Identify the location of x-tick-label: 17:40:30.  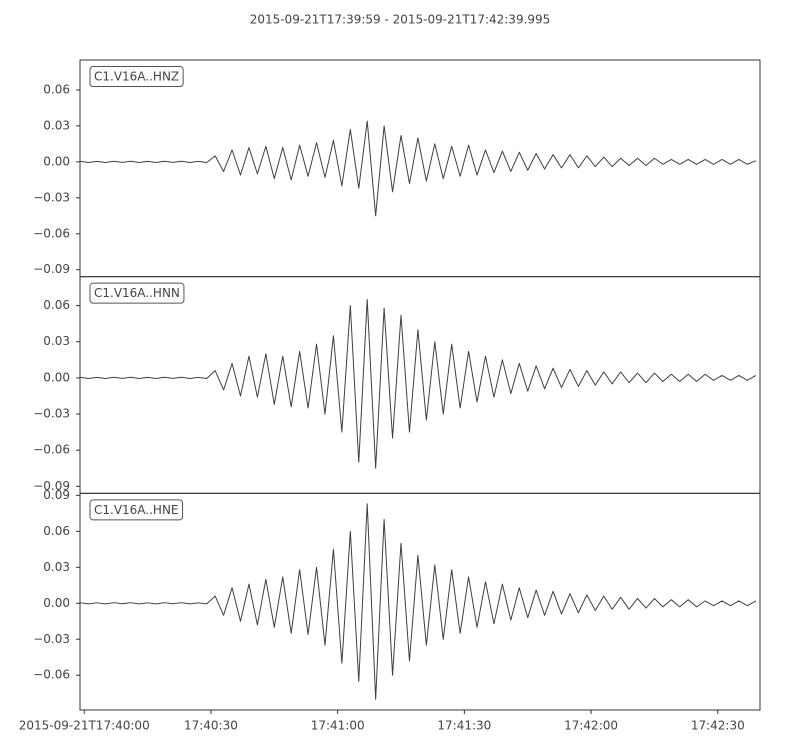
(211, 726).